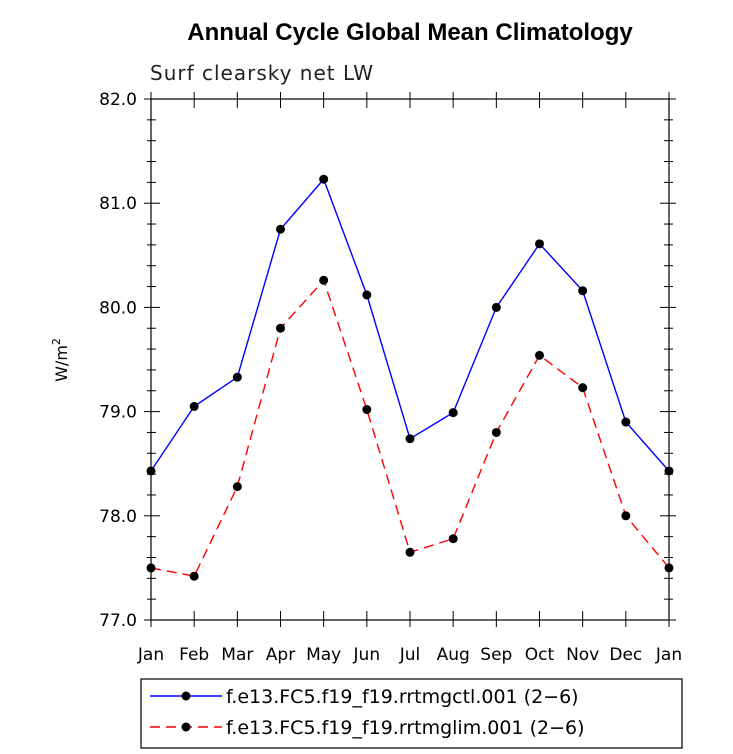 This screenshot has width=733, height=754. What do you see at coordinates (118, 413) in the screenshot?
I see `y-tick-label: 79.0` at bounding box center [118, 413].